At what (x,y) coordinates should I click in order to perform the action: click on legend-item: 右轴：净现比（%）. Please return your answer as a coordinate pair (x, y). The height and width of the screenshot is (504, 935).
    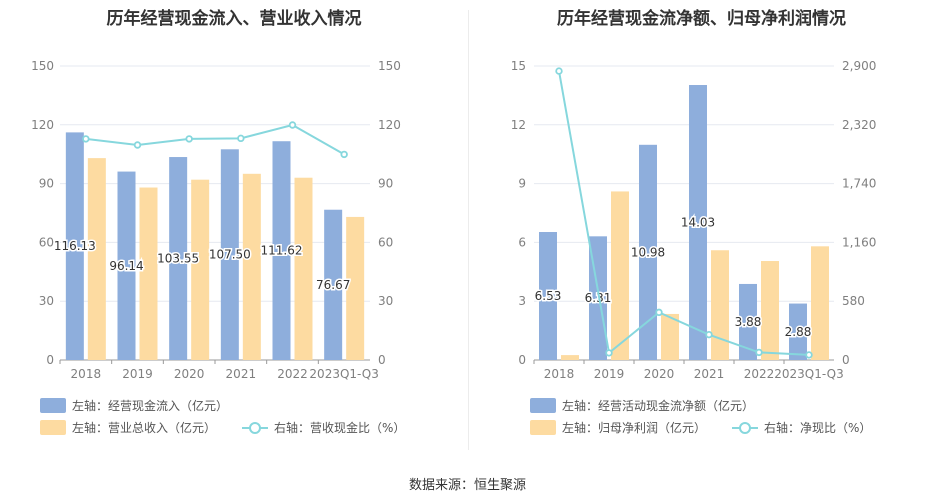
    Looking at the image, I should click on (801, 427).